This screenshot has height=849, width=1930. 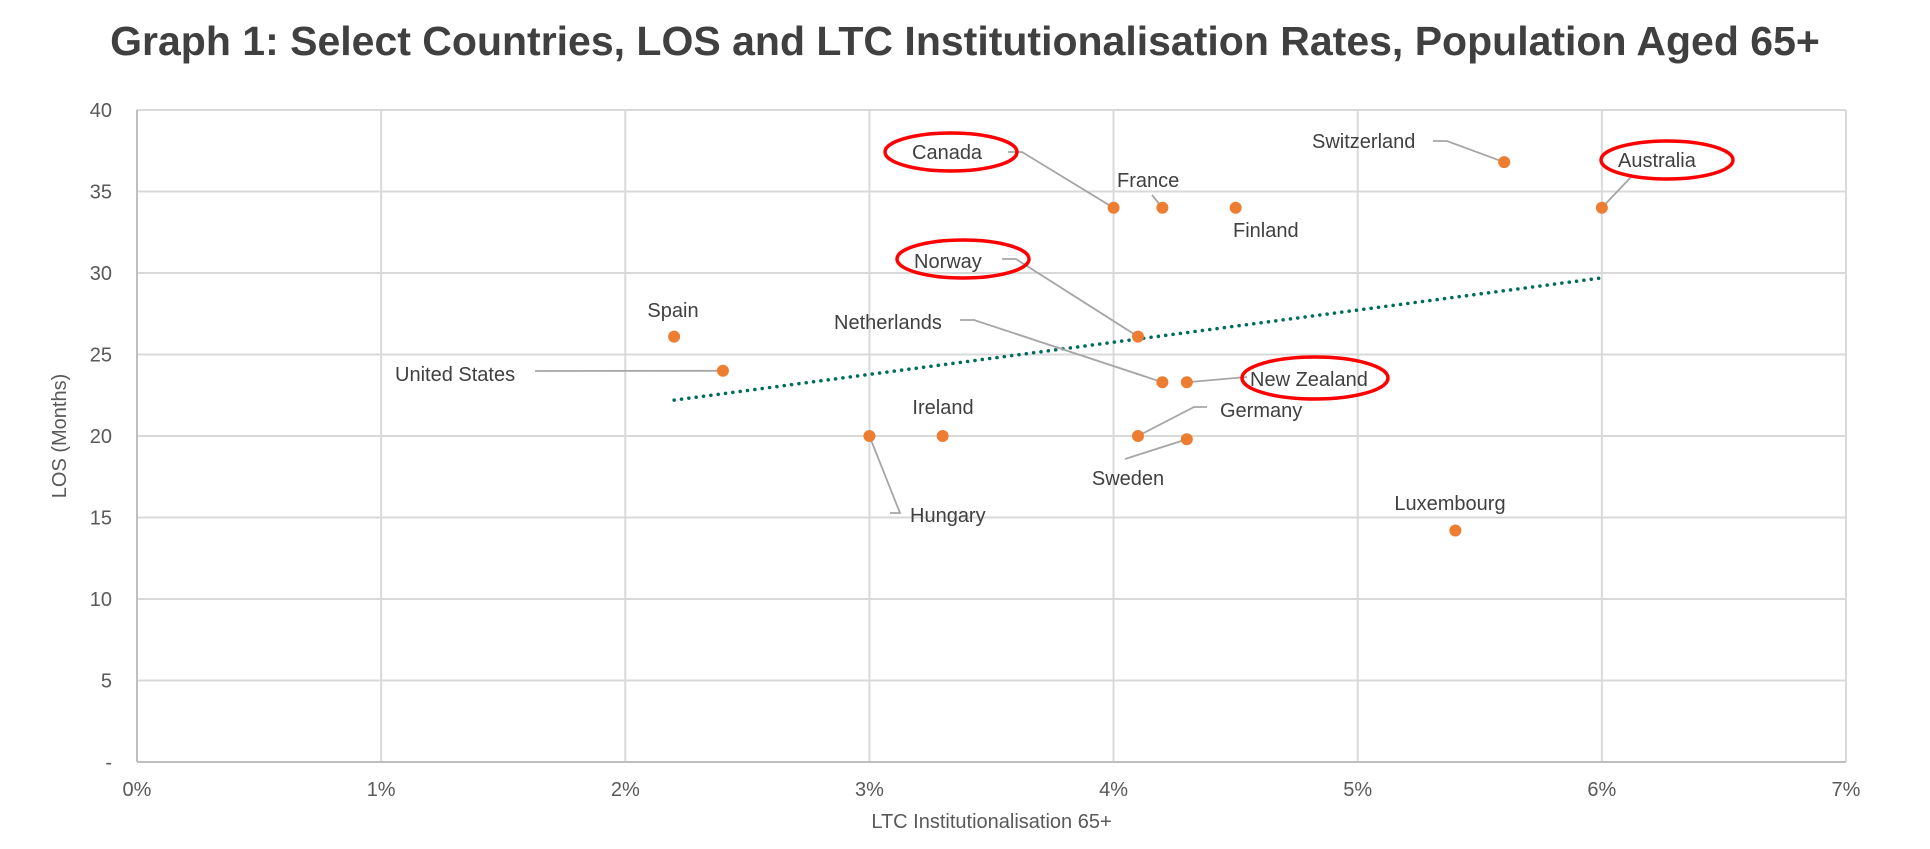 I want to click on x-tick-label: 7%, so click(x=1846, y=790).